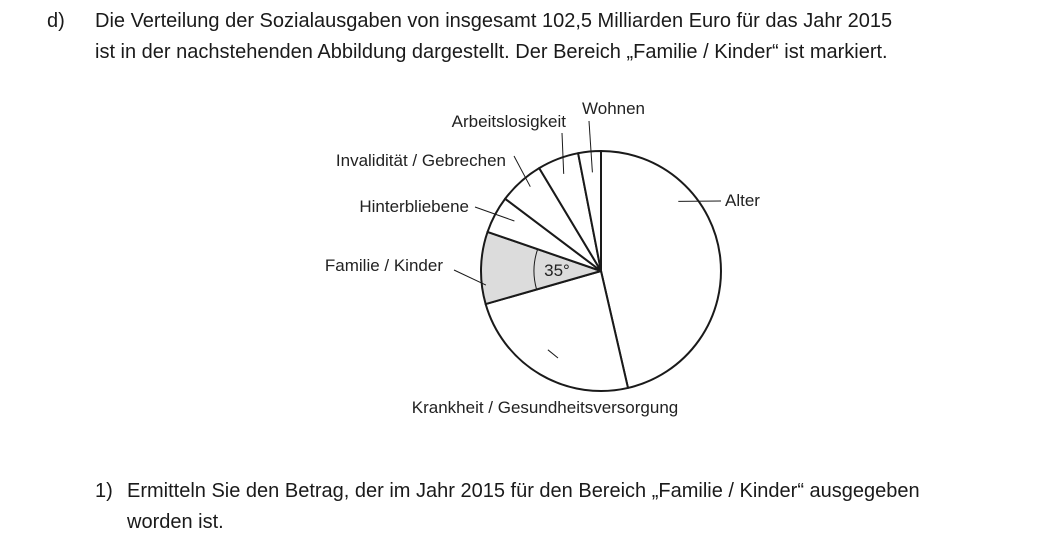  Describe the element at coordinates (553, 354) in the screenshot. I see `leader-line-krankheit-gesundheitsversorgung` at that location.